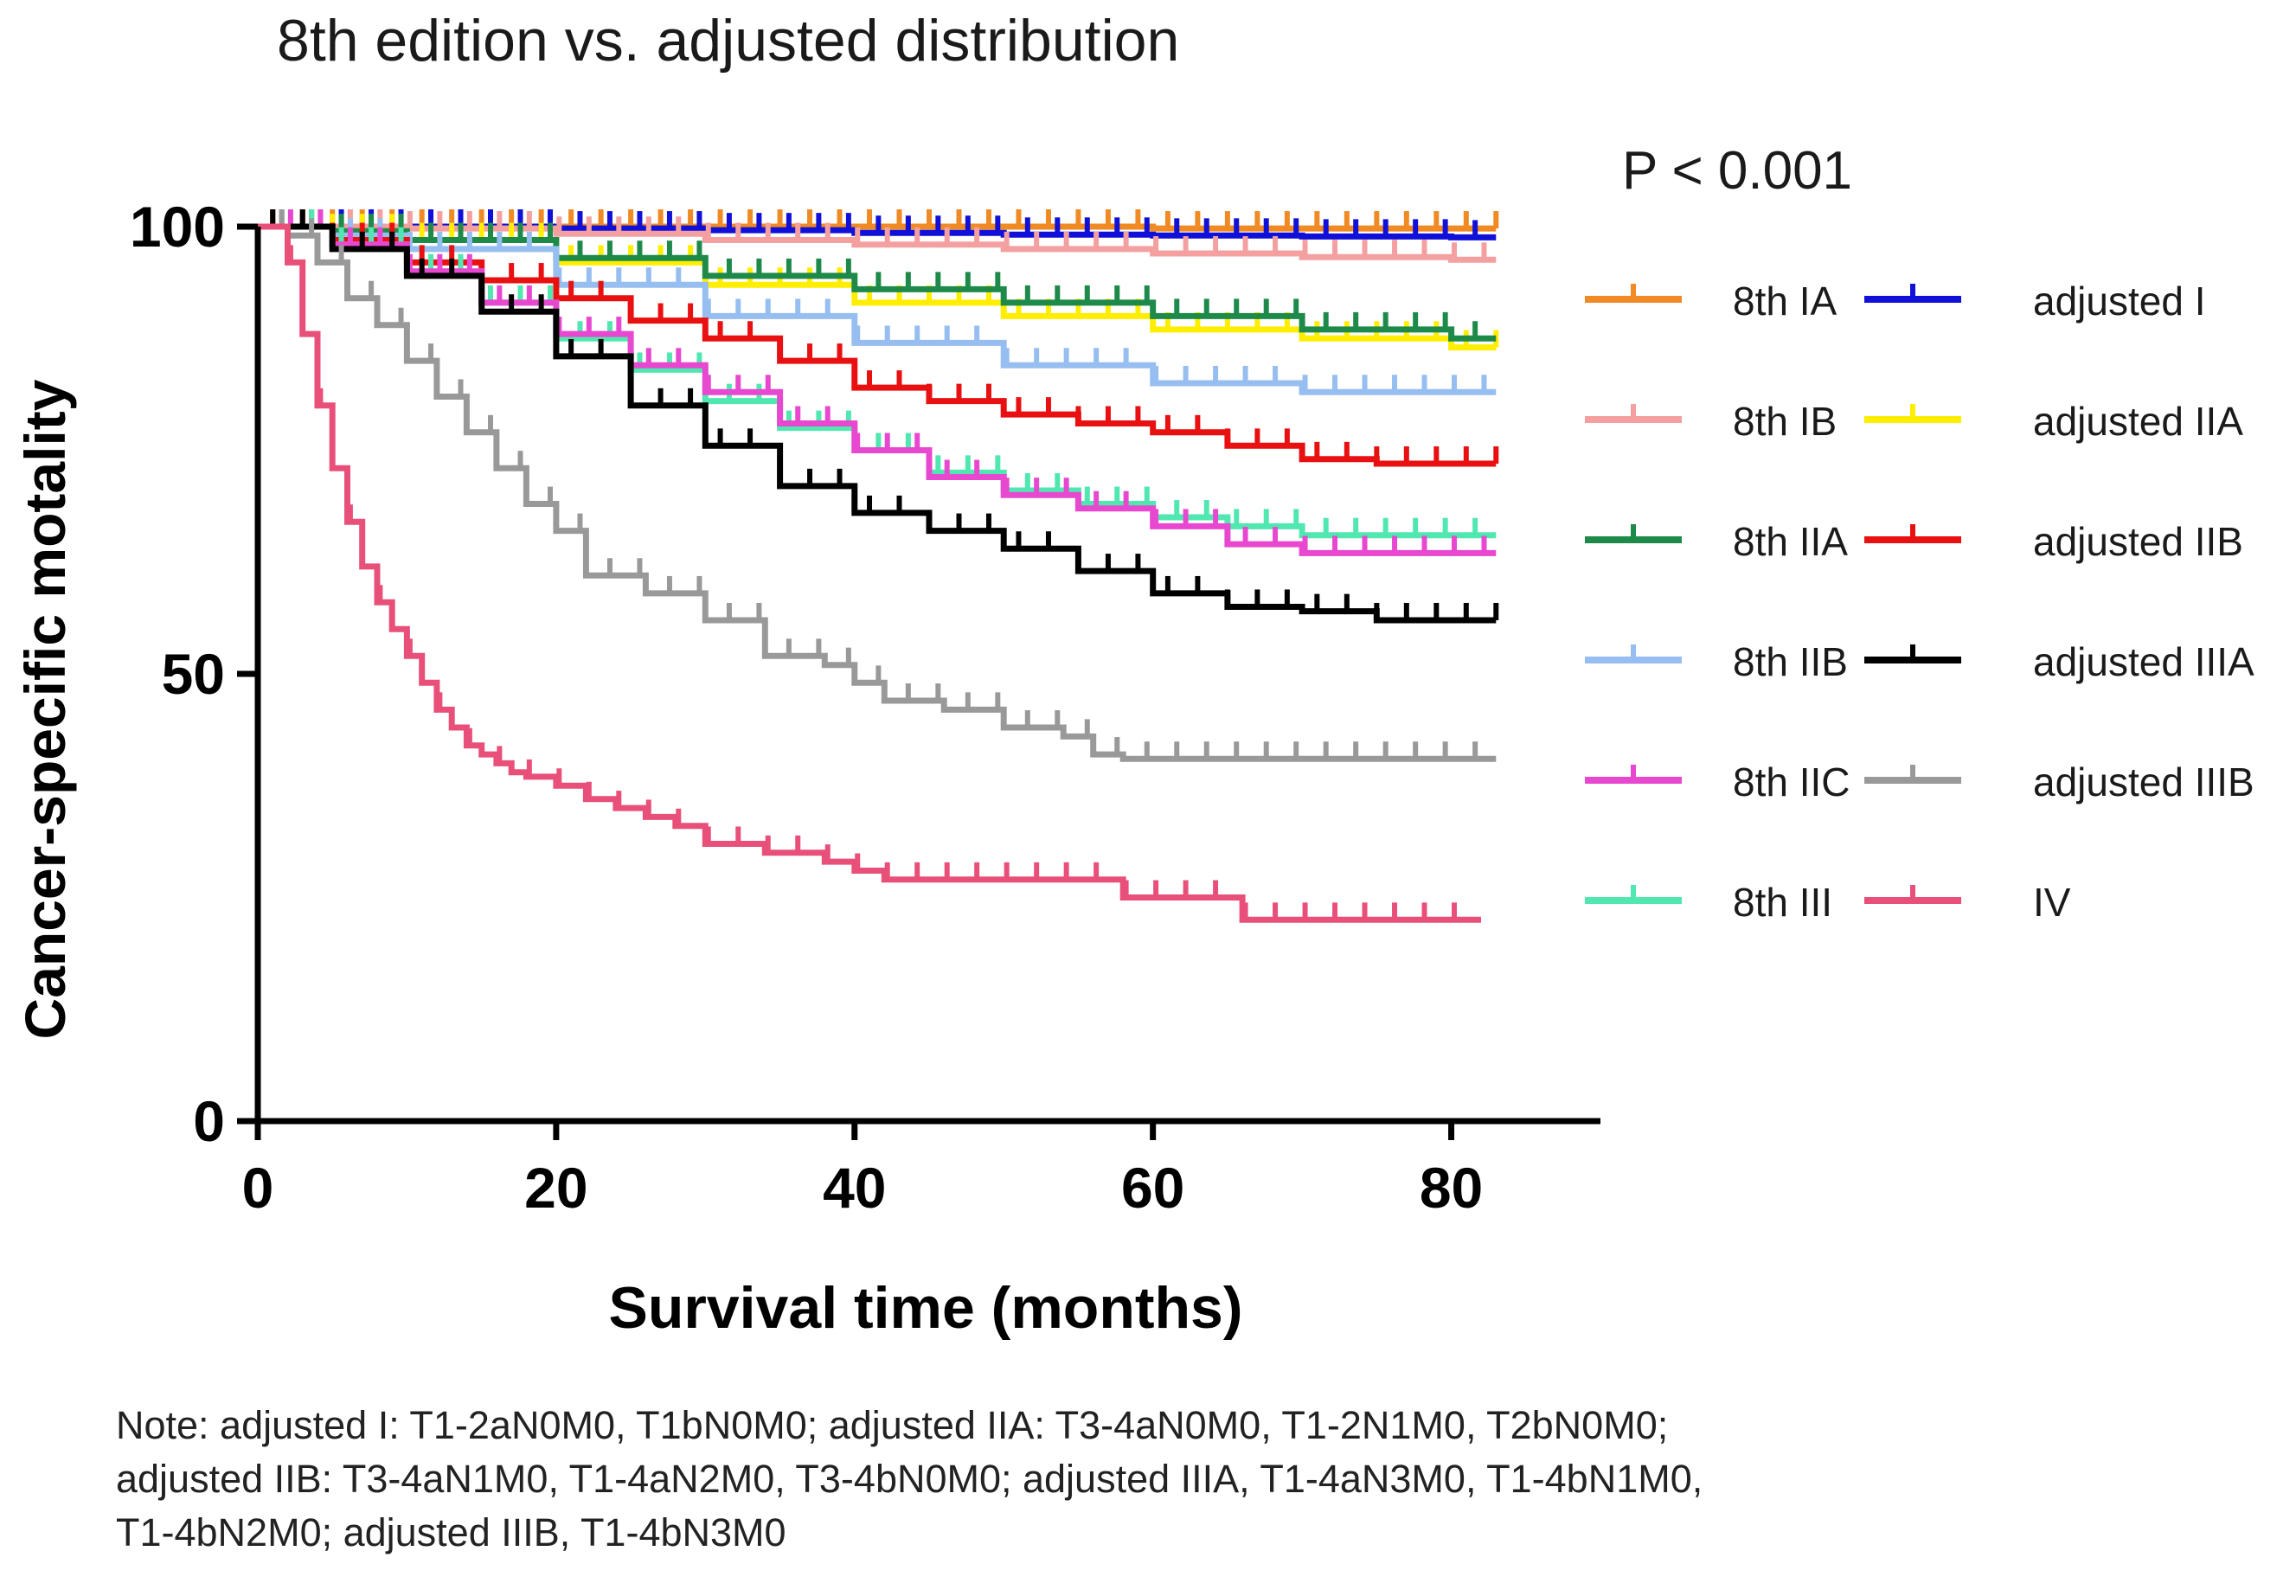 Image resolution: width=2296 pixels, height=1596 pixels. What do you see at coordinates (1717, 661) in the screenshot?
I see `legend-item: 8th IIB` at bounding box center [1717, 661].